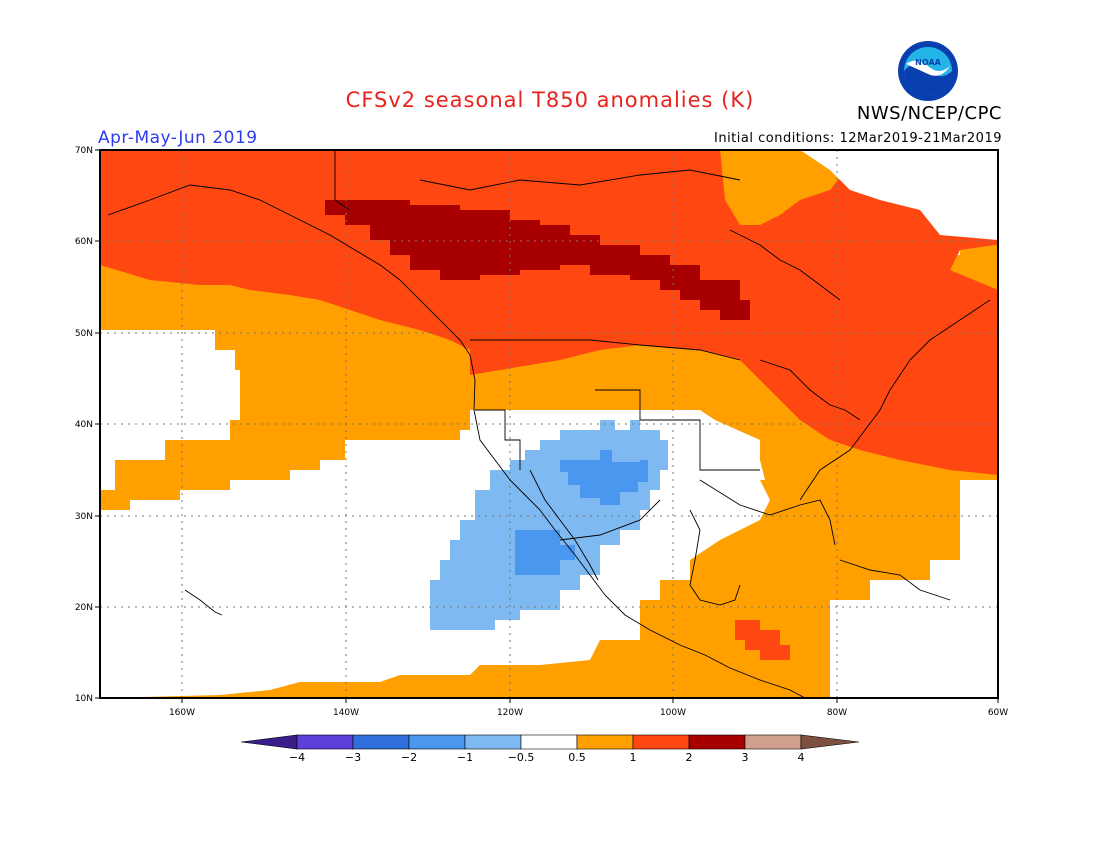 This screenshot has width=1100, height=850. Describe the element at coordinates (633, 757) in the screenshot. I see `colorbar-label: 1` at that location.